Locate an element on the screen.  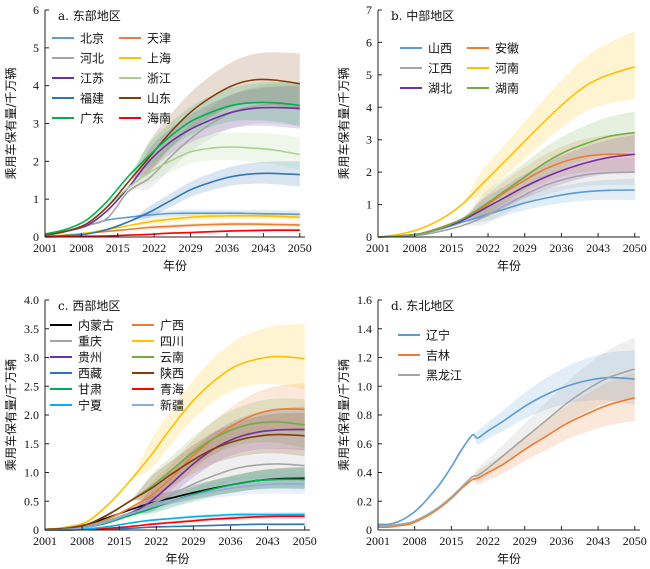
legend-item: 广东 is located at coordinates (78, 119).